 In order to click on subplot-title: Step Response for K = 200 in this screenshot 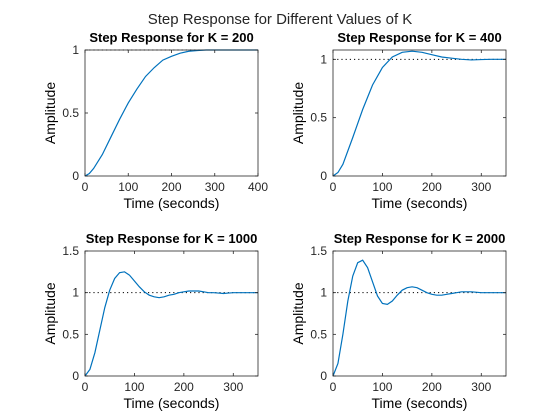, I will do `click(171, 37)`.